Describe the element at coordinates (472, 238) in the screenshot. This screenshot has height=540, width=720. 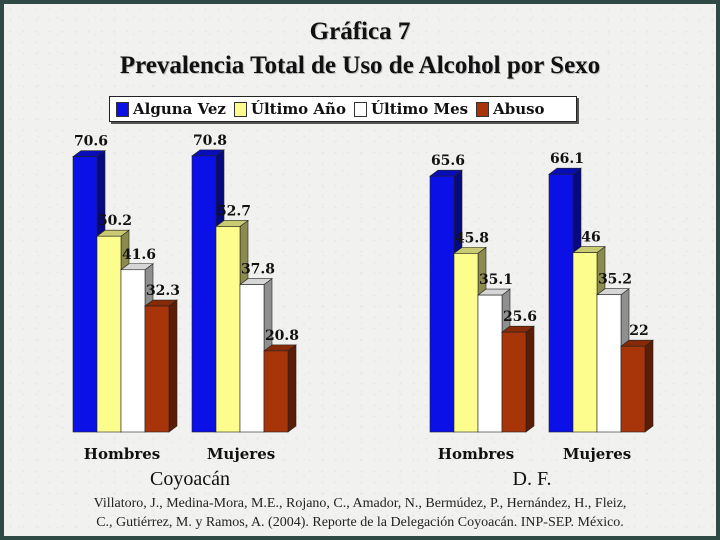
I see `data-label: 45.8` at that location.